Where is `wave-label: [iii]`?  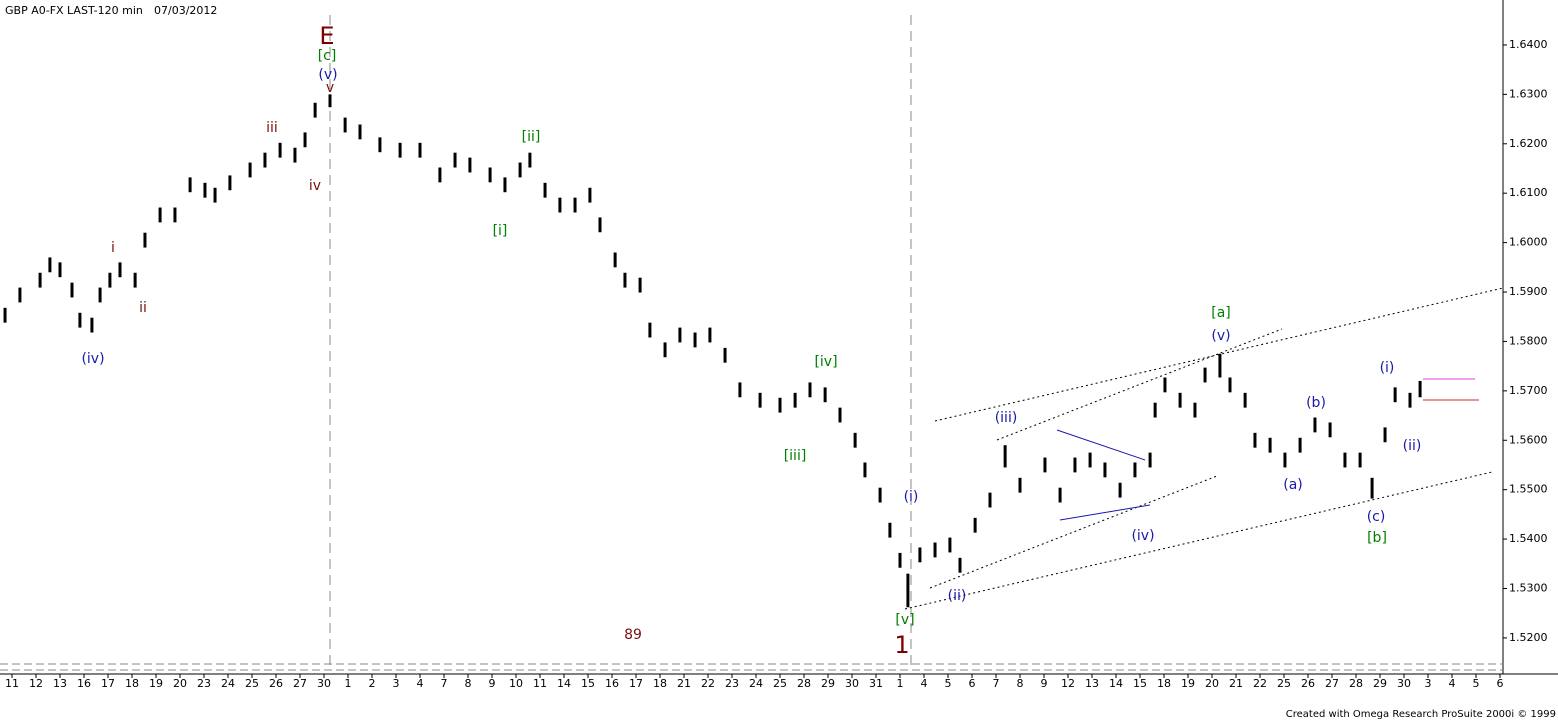
wave-label: [iii] is located at coordinates (795, 456).